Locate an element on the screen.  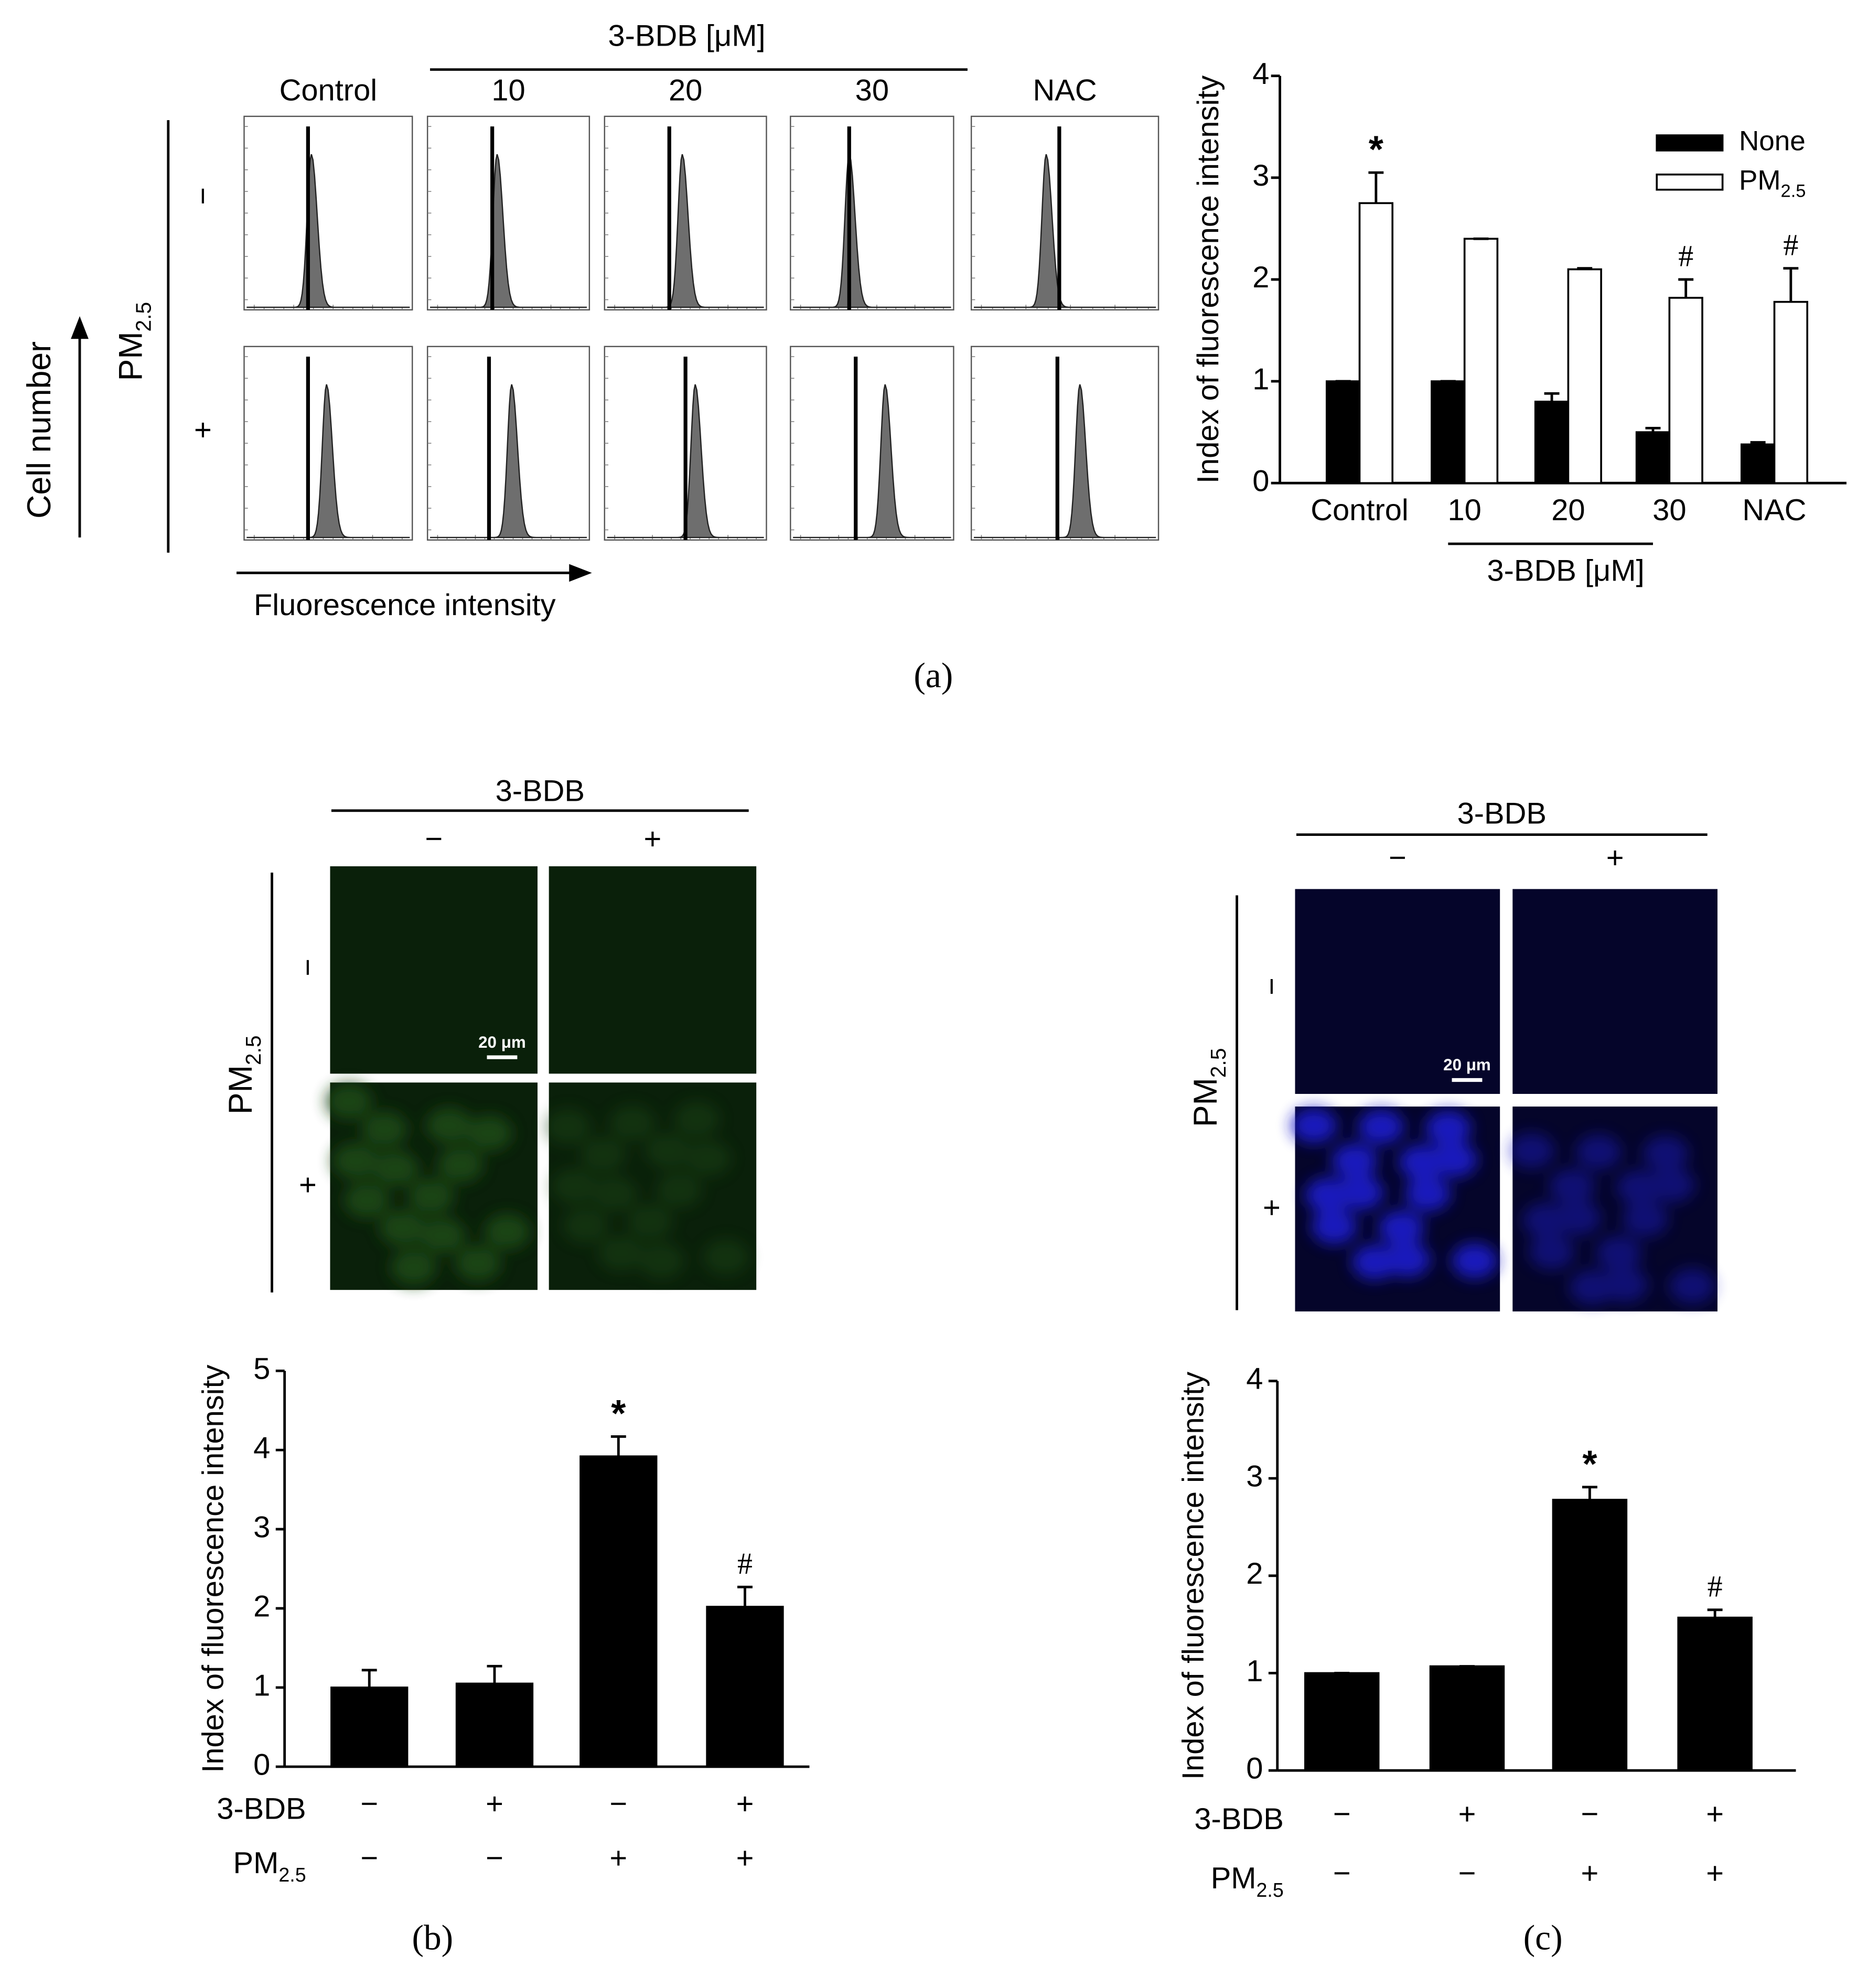
y-tick-label: 0 is located at coordinates (1254, 1768).